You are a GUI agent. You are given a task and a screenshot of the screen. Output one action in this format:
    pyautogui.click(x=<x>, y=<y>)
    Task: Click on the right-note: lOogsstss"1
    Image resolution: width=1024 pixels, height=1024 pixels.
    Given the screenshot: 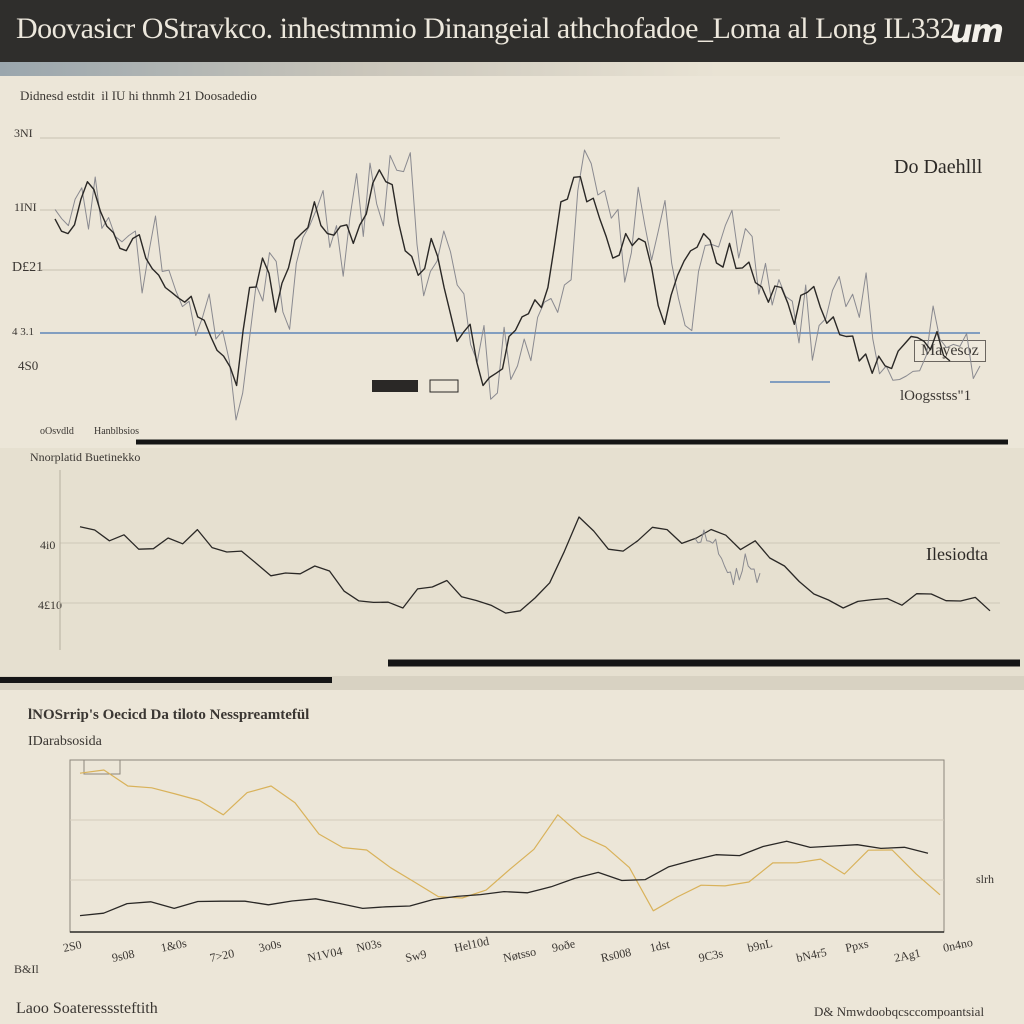 What is the action you would take?
    pyautogui.click(x=936, y=396)
    